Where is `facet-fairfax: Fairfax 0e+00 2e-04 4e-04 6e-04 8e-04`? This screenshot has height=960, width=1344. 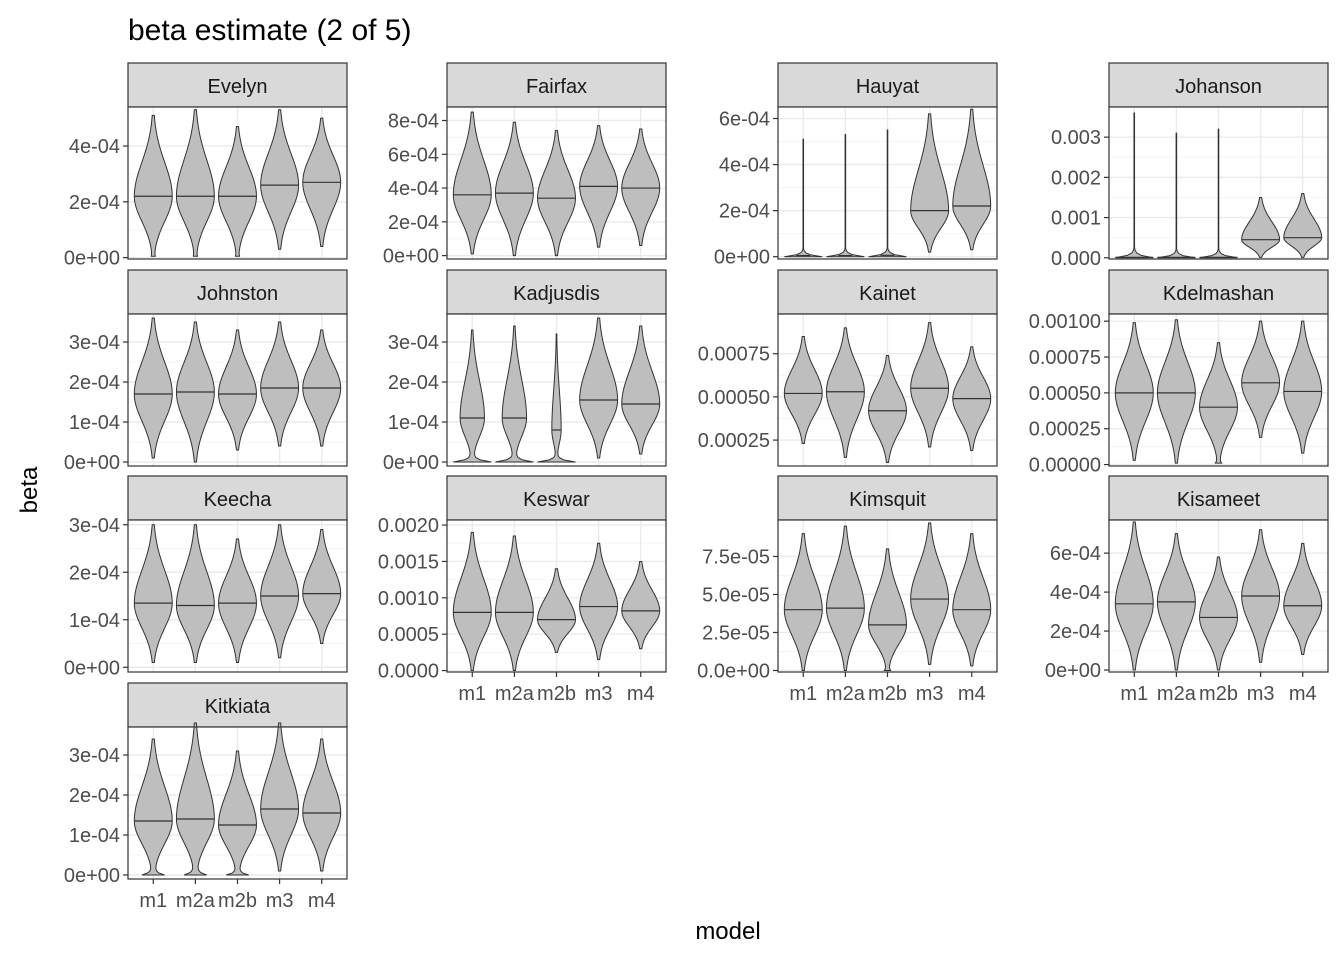 facet-fairfax: Fairfax 0e+00 2e-04 4e-04 6e-04 8e-04 is located at coordinates (525, 165).